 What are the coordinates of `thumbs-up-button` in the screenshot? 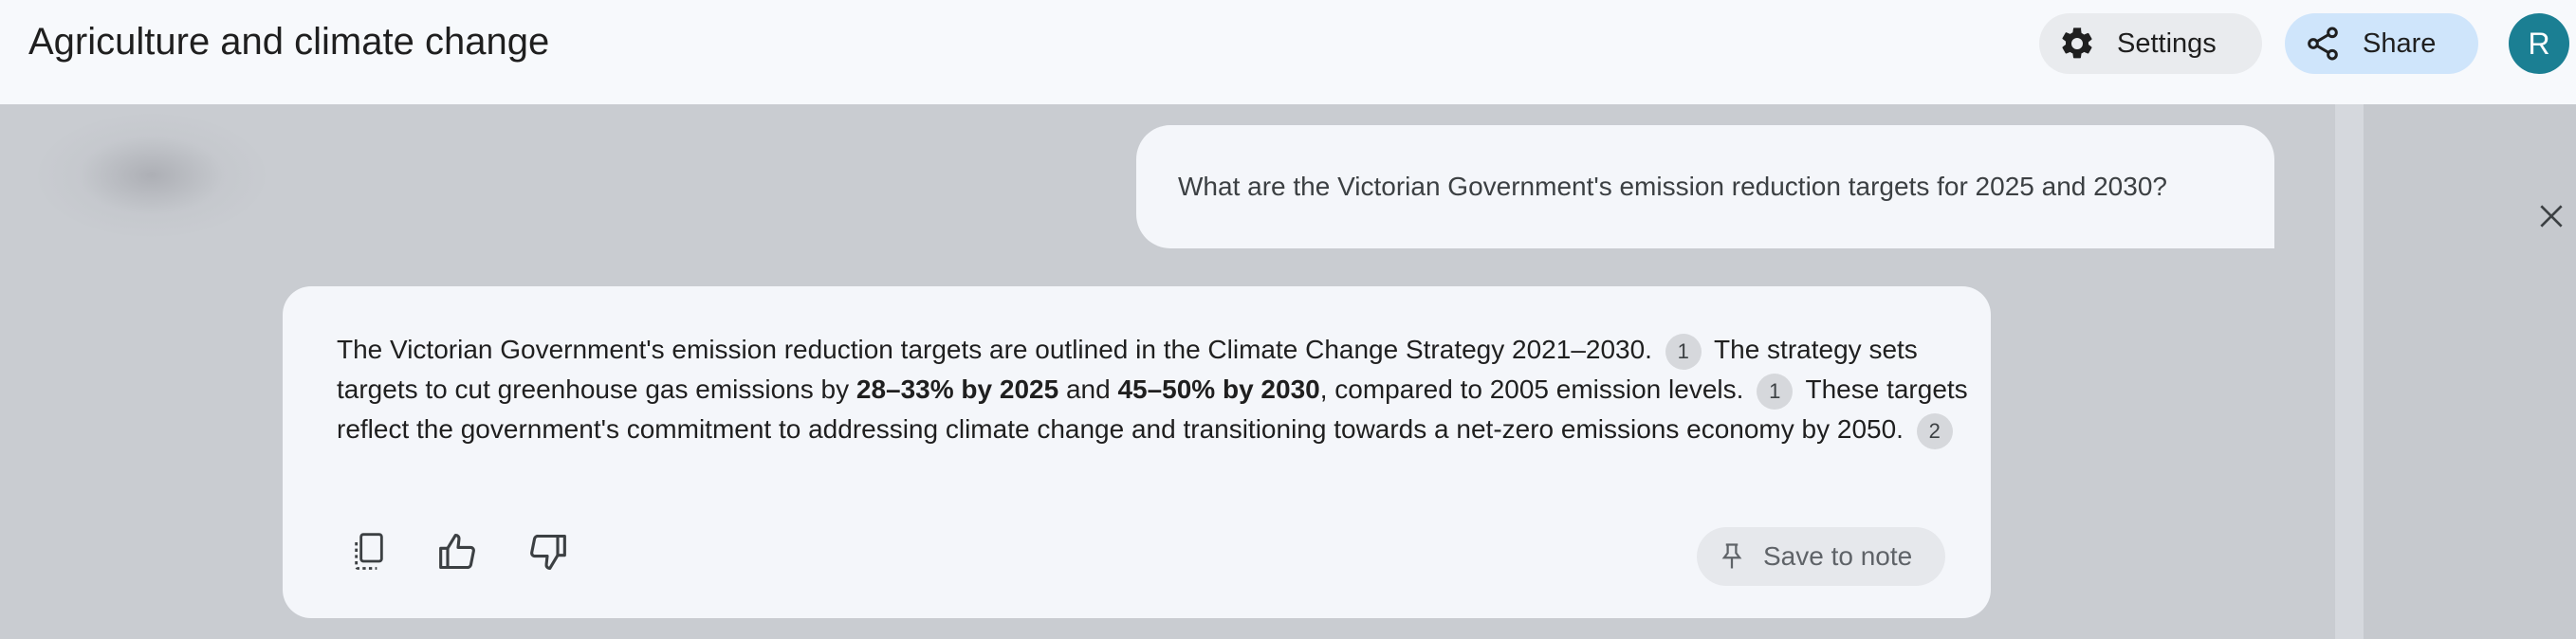 It's located at (458, 553).